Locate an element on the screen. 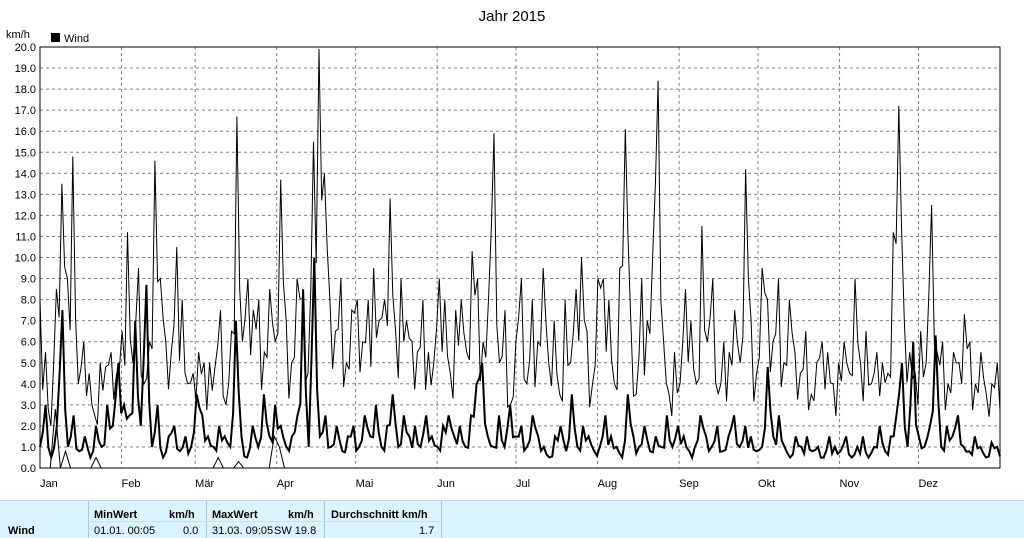 This screenshot has width=1024, height=538. y-tick-label: 0.0 is located at coordinates (28, 469).